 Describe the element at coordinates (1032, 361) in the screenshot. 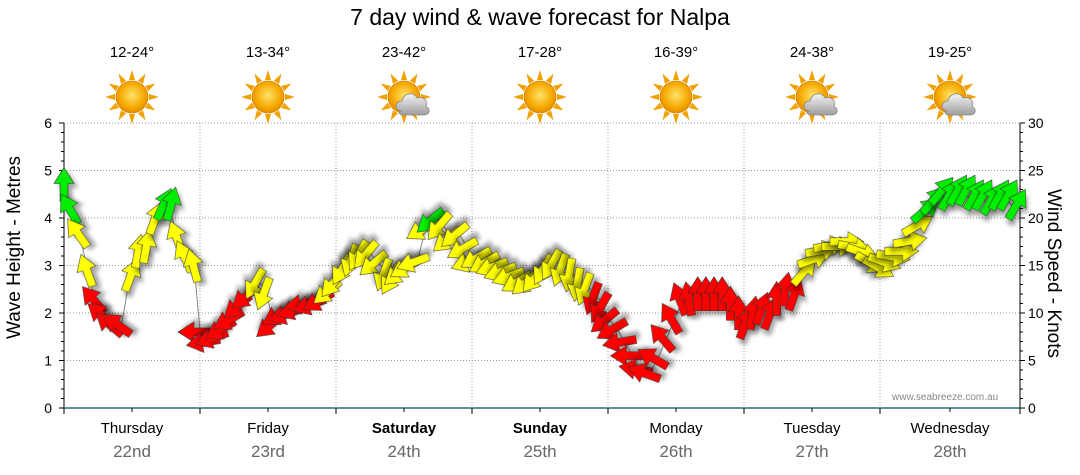

I see `y-right-tick-label: 5` at that location.